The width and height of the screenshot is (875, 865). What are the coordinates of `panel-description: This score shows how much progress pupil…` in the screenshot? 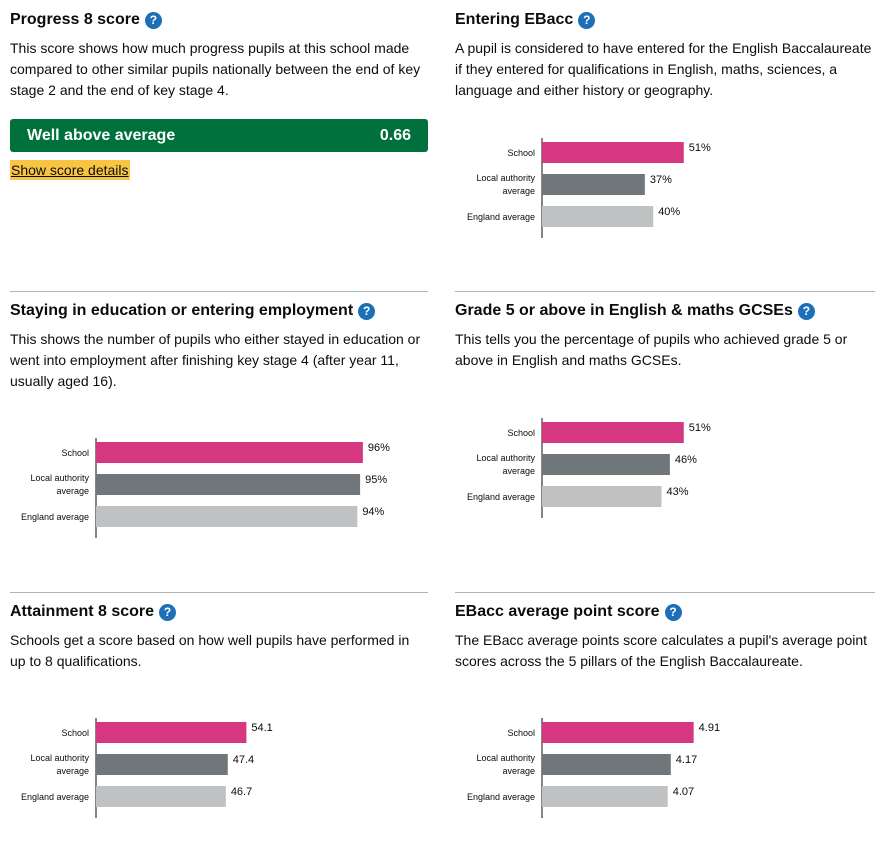 It's located at (215, 69).